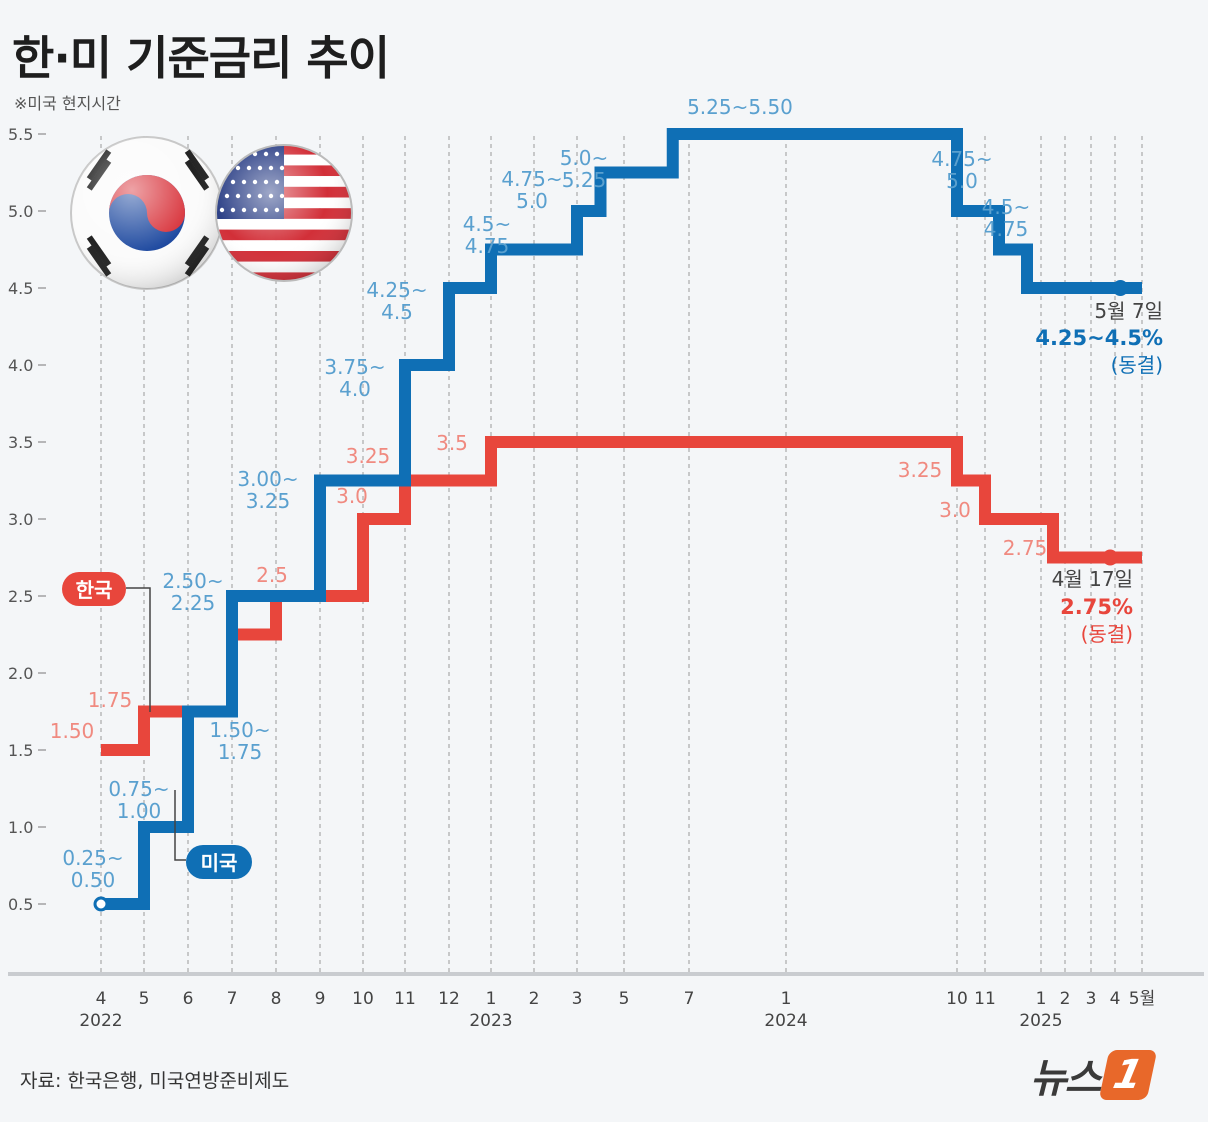  Describe the element at coordinates (1110, 557) in the screenshot. I see `korea-end-marker` at that location.